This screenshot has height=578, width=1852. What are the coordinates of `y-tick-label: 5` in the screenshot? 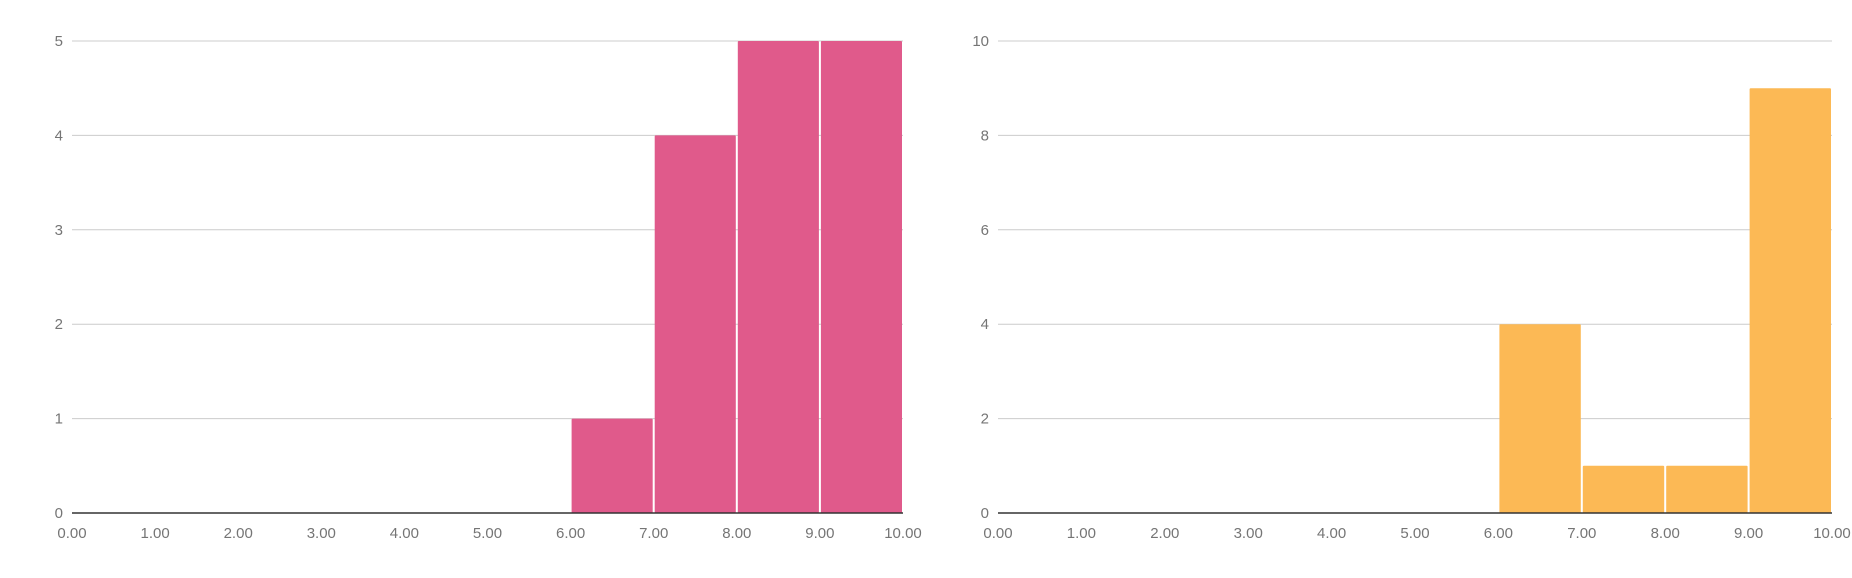 It's located at (59, 41).